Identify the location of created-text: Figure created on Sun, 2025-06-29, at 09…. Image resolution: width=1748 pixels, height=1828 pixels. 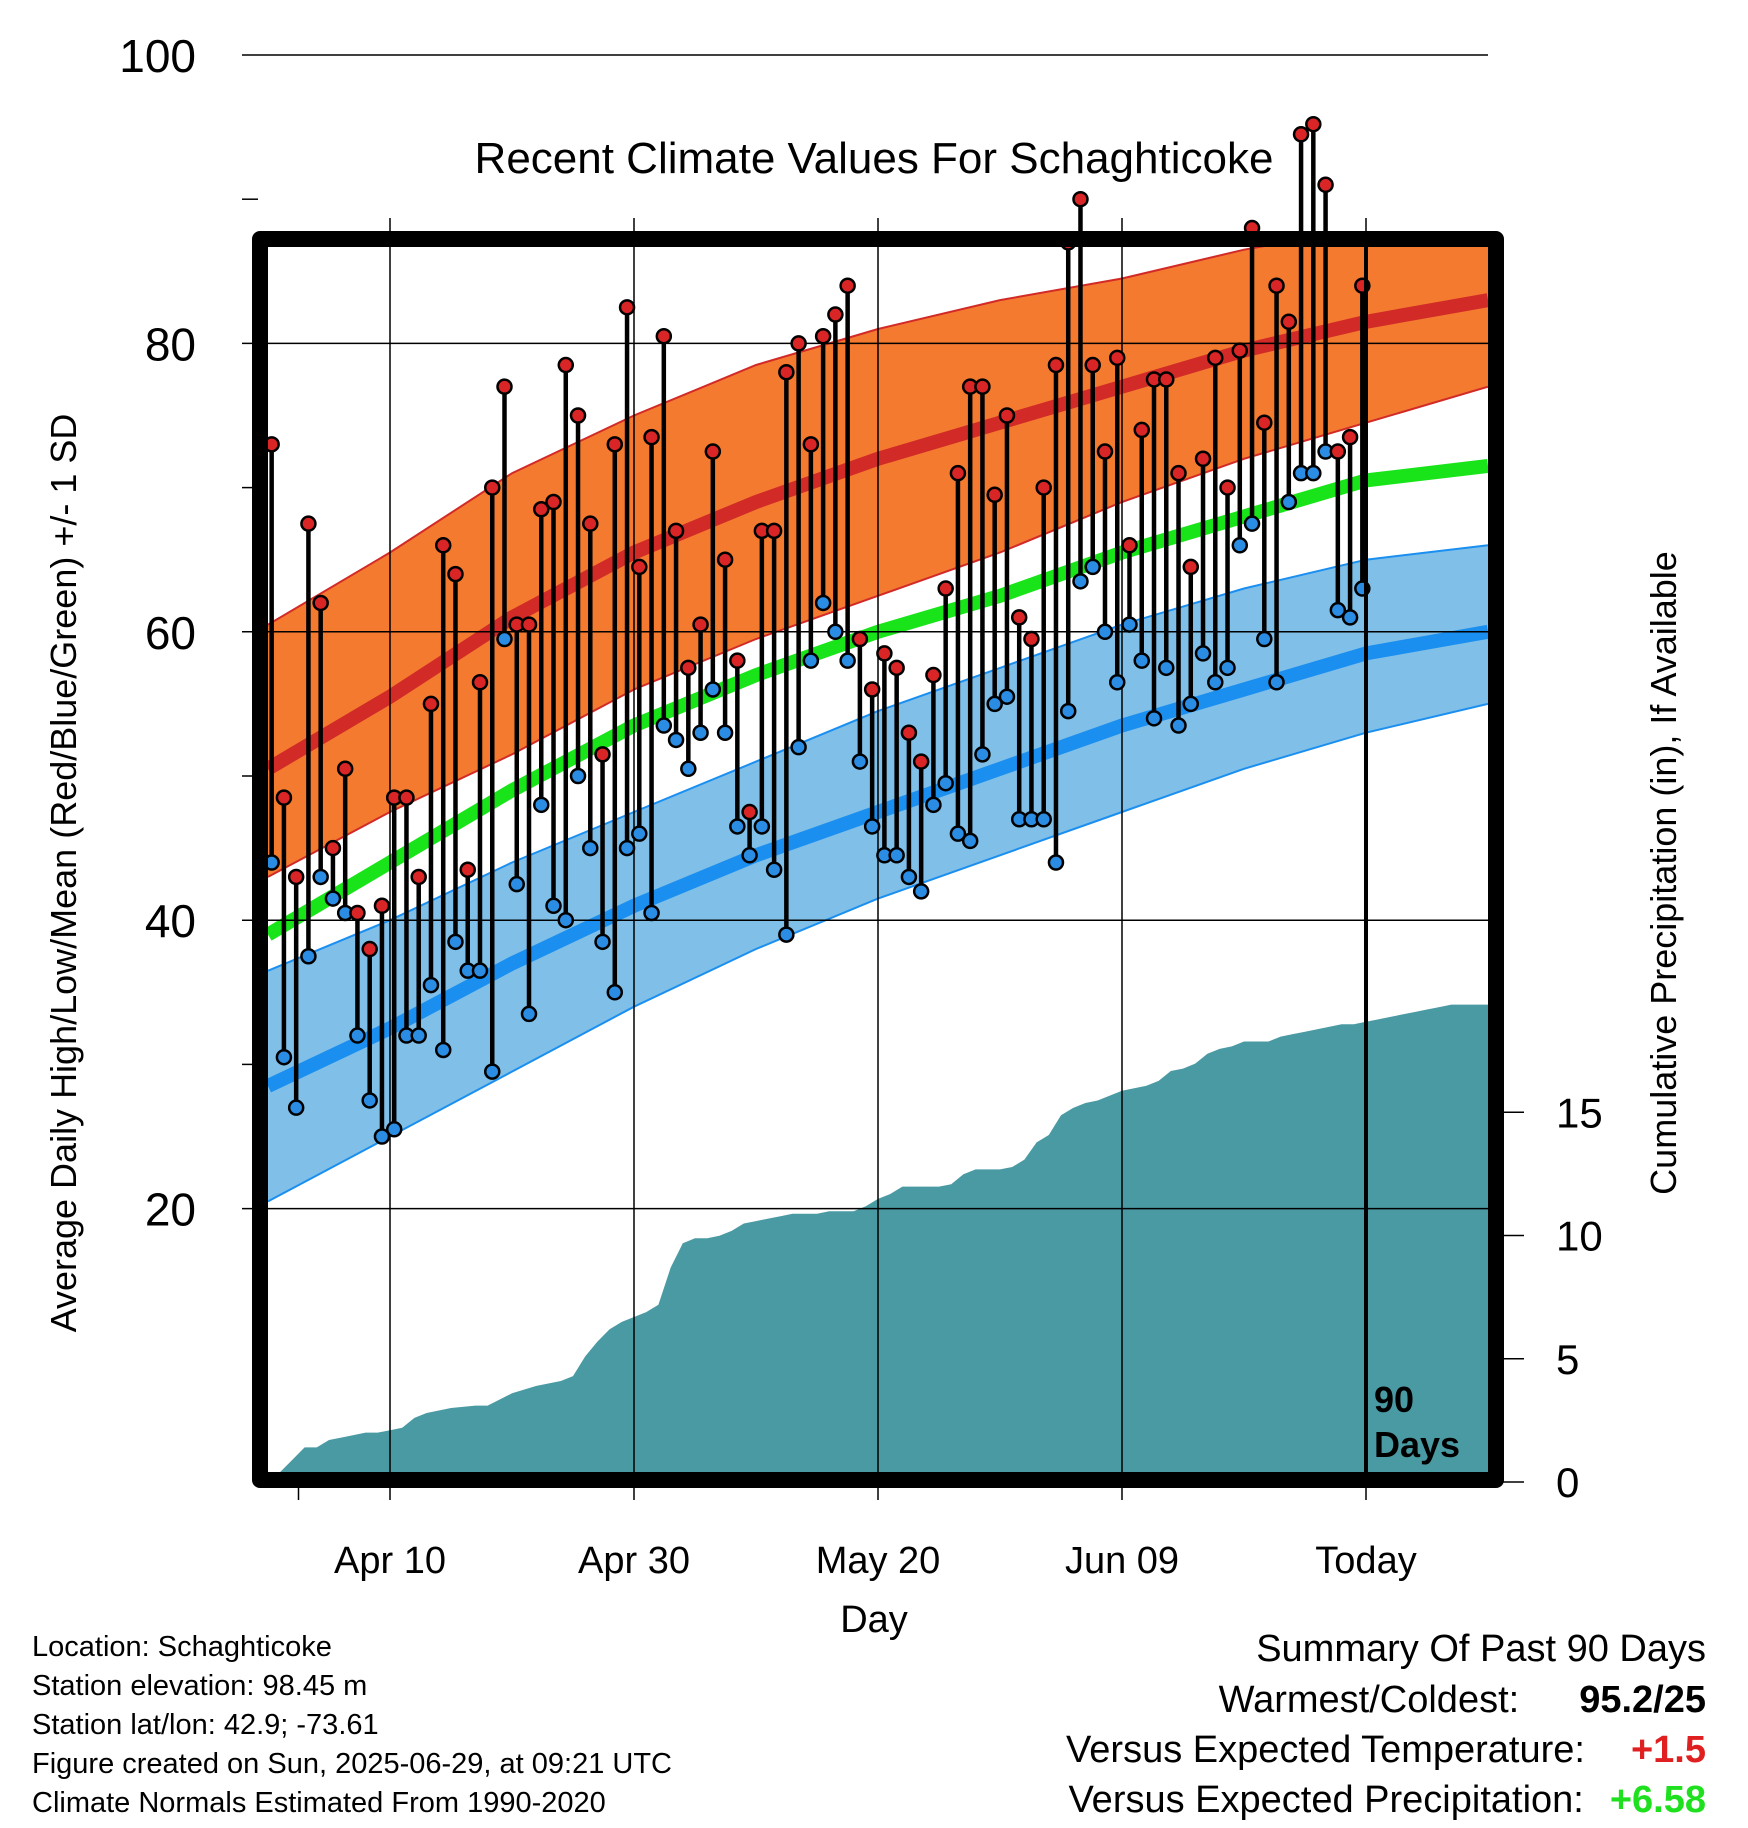
(352, 1764).